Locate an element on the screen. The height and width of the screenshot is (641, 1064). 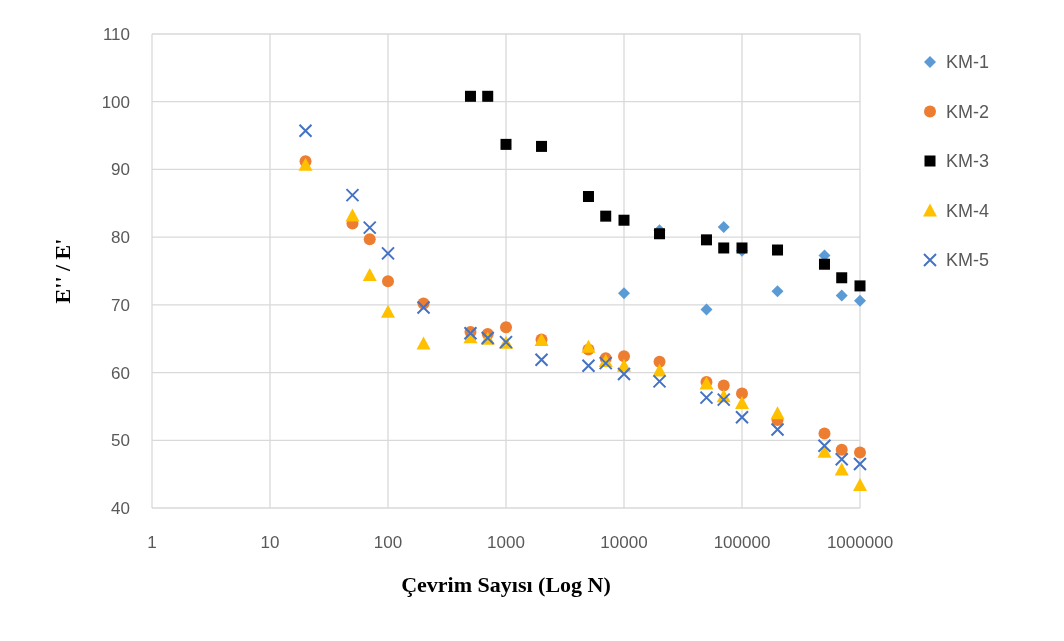
y-tick-label: 100 is located at coordinates (115, 102).